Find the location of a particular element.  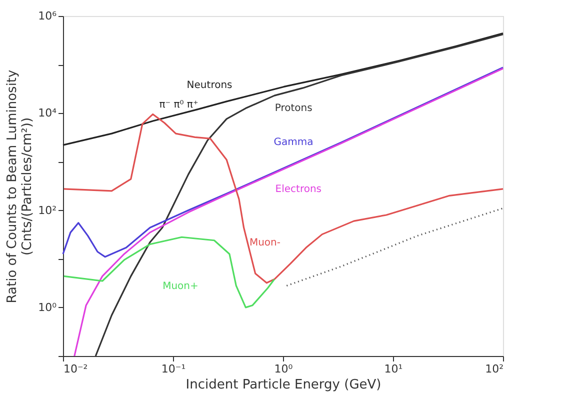

x-tick-label: 10¹ is located at coordinates (393, 369).